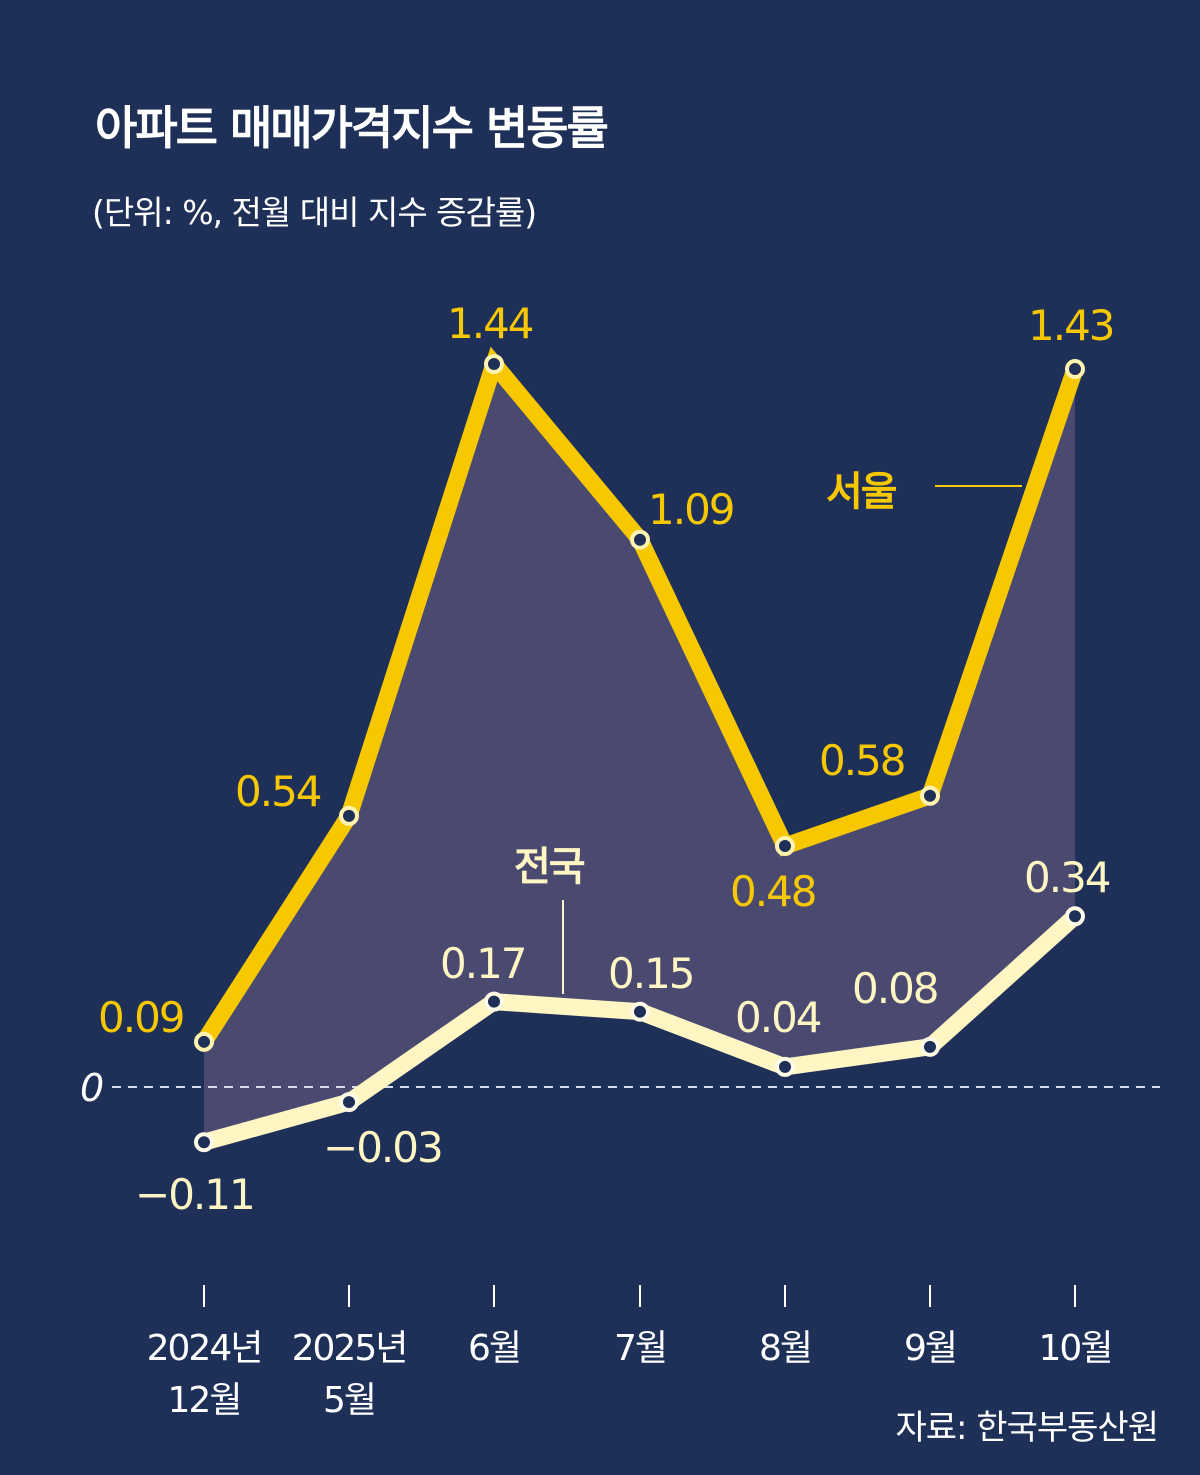  Describe the element at coordinates (382, 1147) in the screenshot. I see `national-value-label-1: −0.03` at that location.